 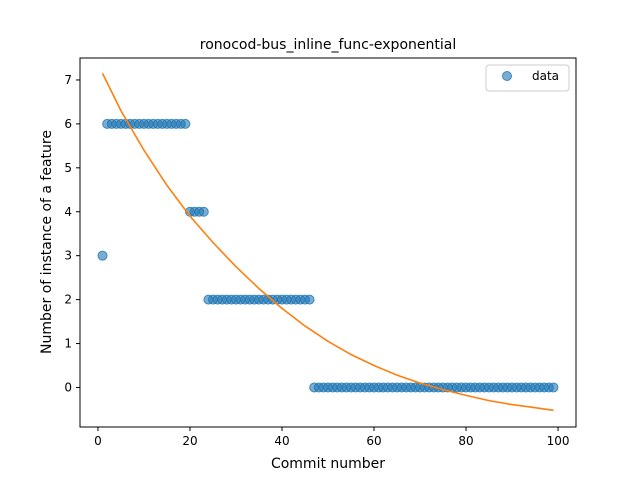 What do you see at coordinates (328, 464) in the screenshot?
I see `x-axis-label: Commit number` at bounding box center [328, 464].